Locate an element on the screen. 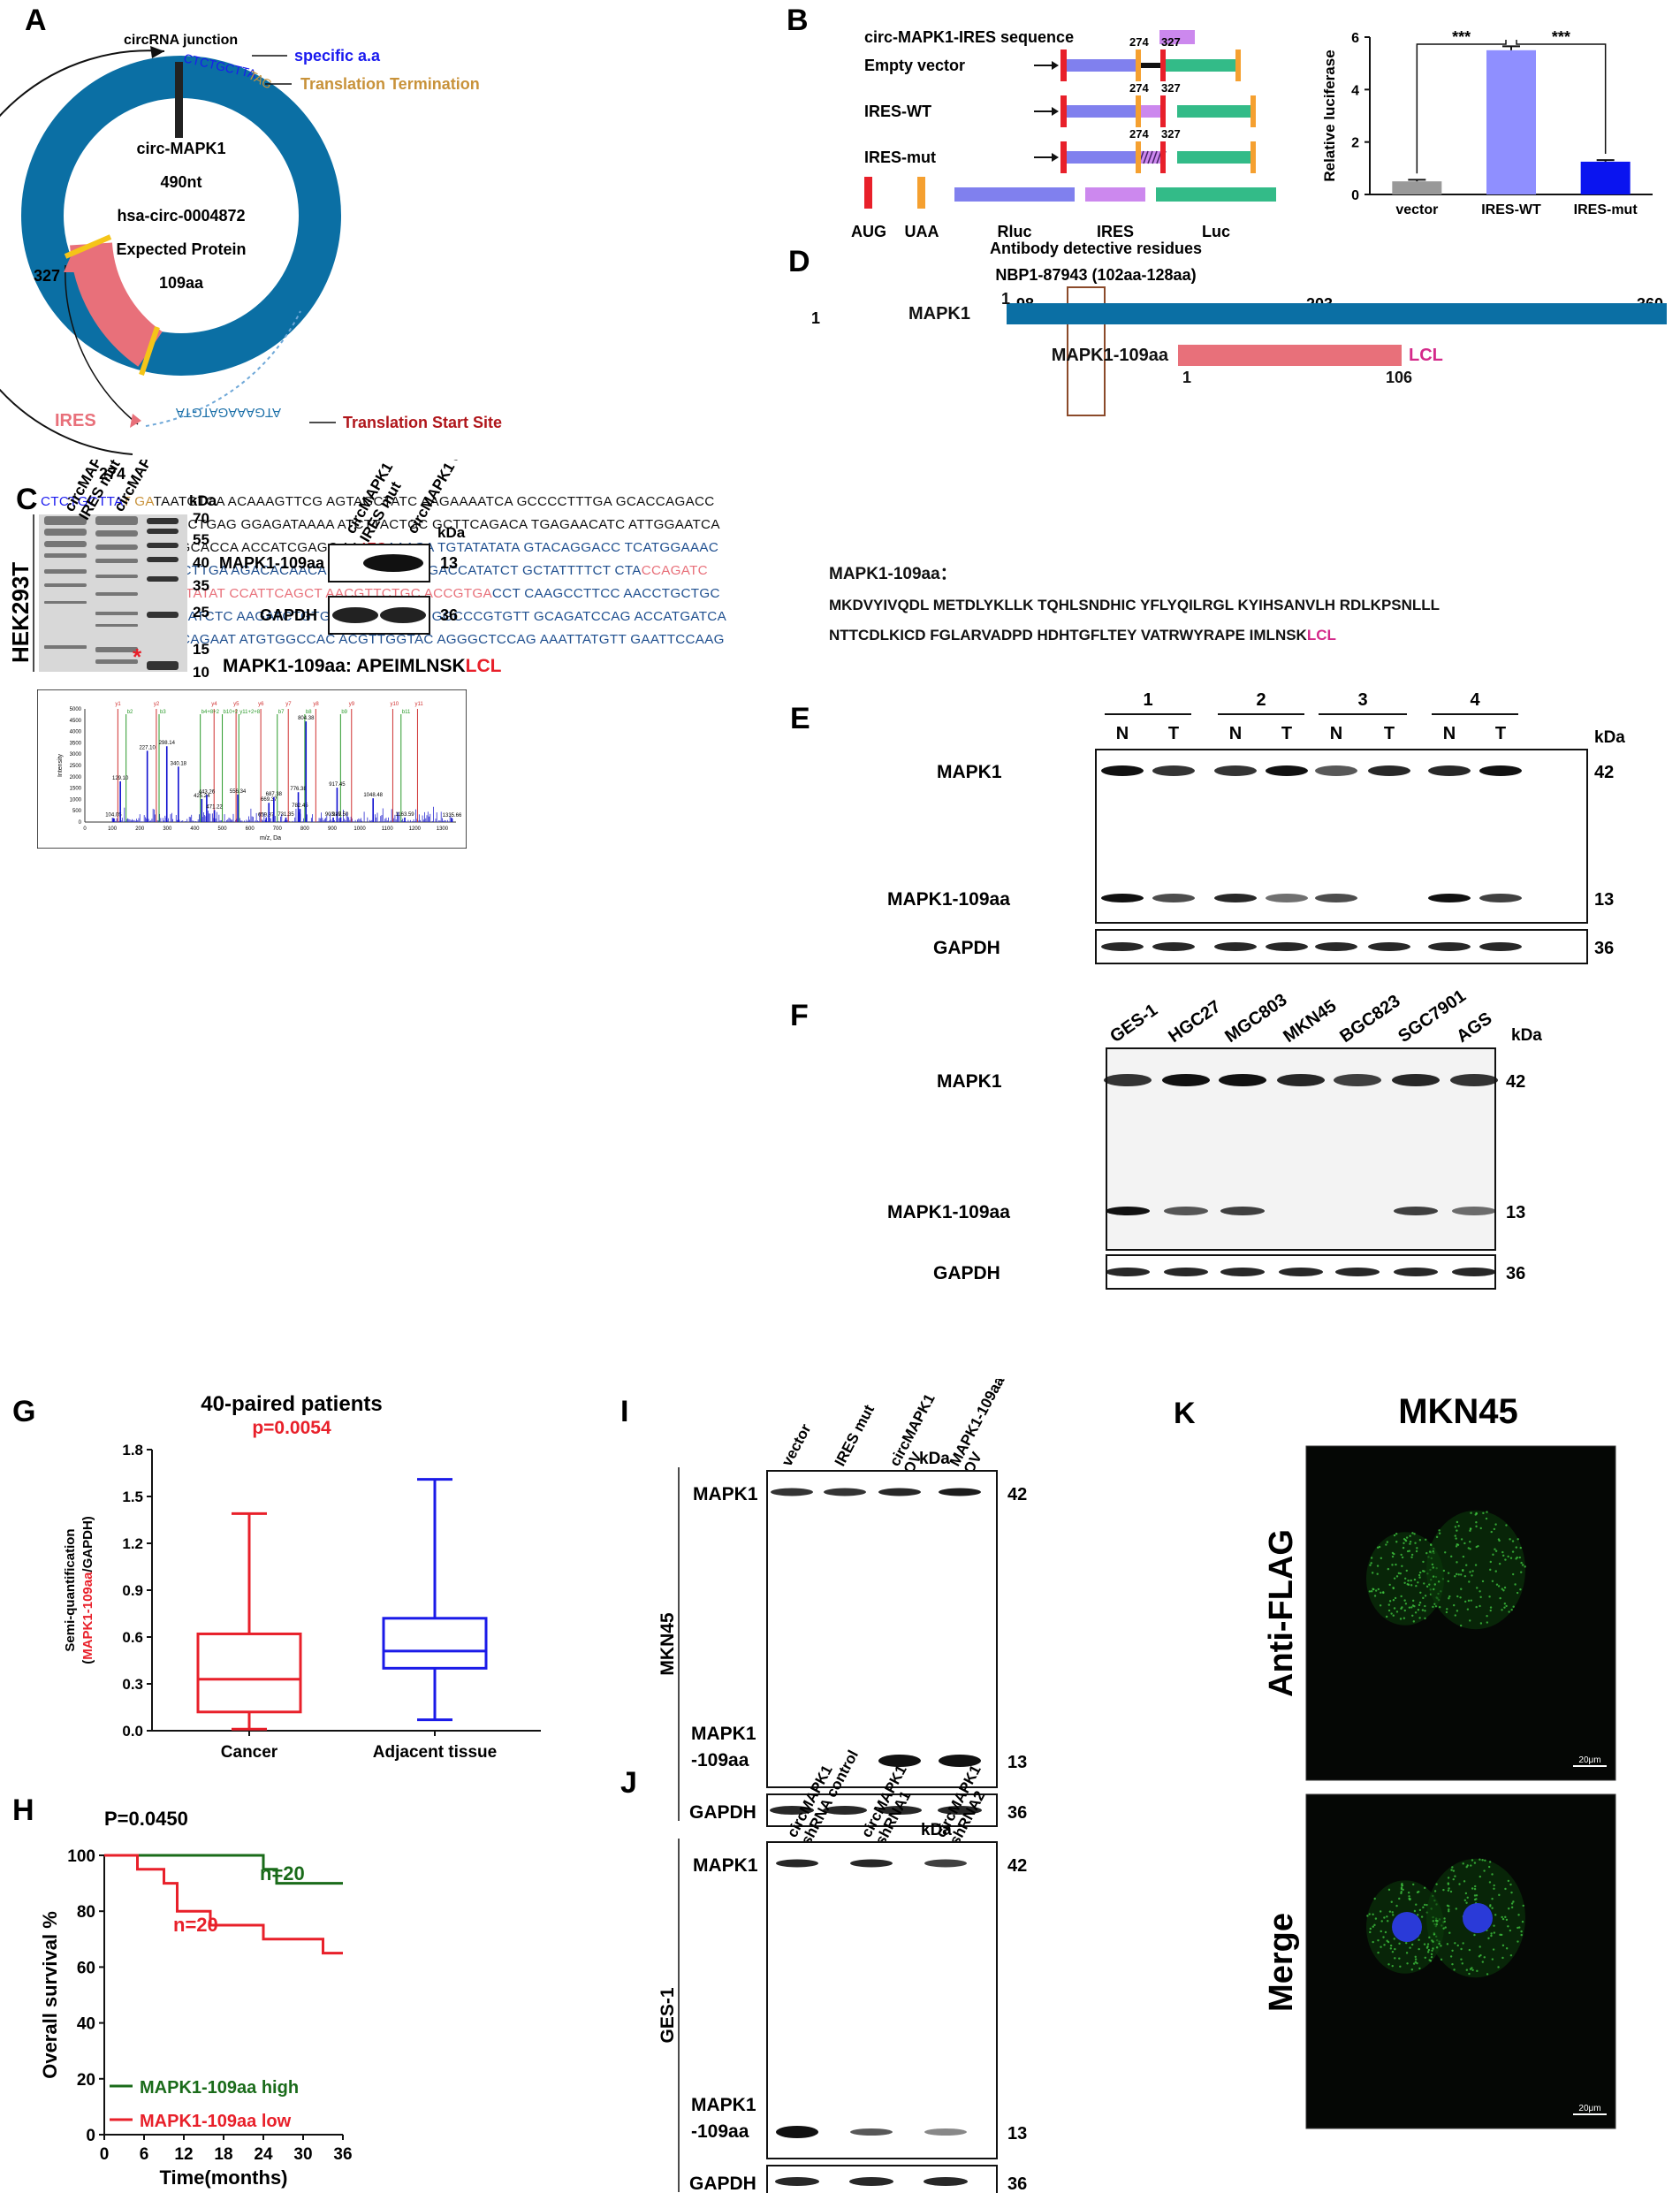 This screenshot has height=2193, width=1680. y-tick-b: 0 is located at coordinates (1355, 195).